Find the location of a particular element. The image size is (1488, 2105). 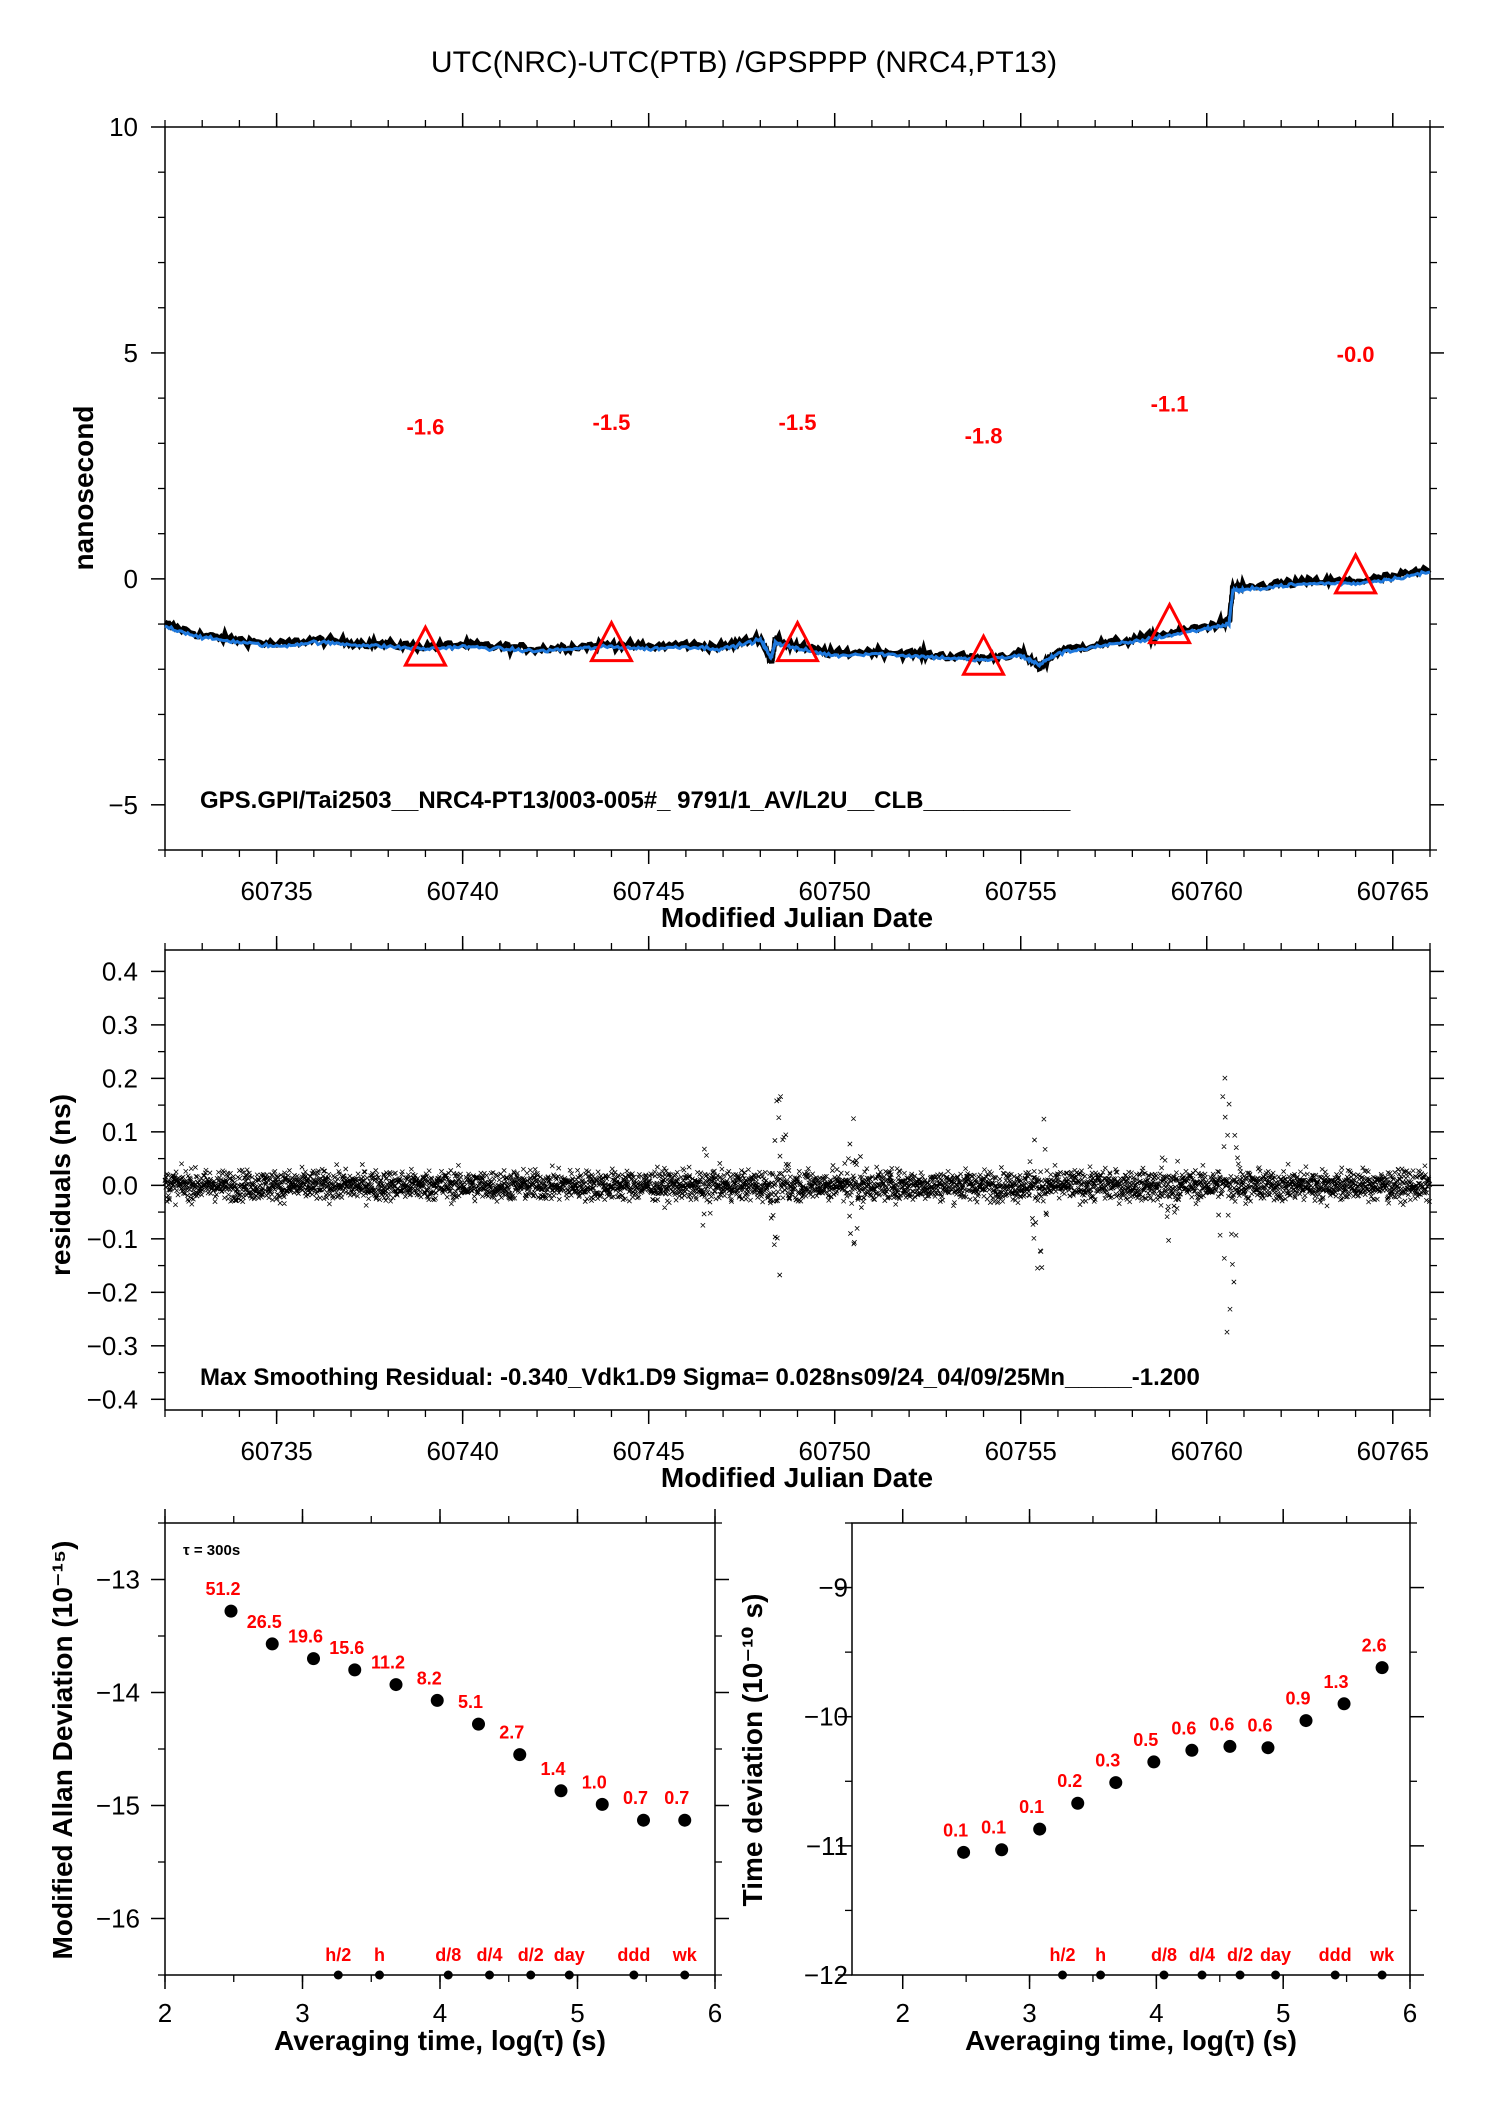

y-tick-label: −15 is located at coordinates (118, 1806).